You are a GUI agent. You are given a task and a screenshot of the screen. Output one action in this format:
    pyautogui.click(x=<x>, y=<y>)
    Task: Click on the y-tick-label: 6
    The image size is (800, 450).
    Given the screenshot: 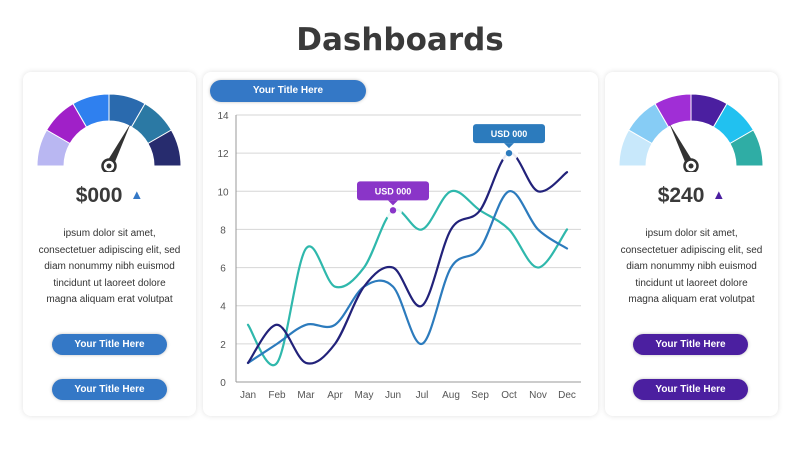 What is the action you would take?
    pyautogui.click(x=223, y=269)
    